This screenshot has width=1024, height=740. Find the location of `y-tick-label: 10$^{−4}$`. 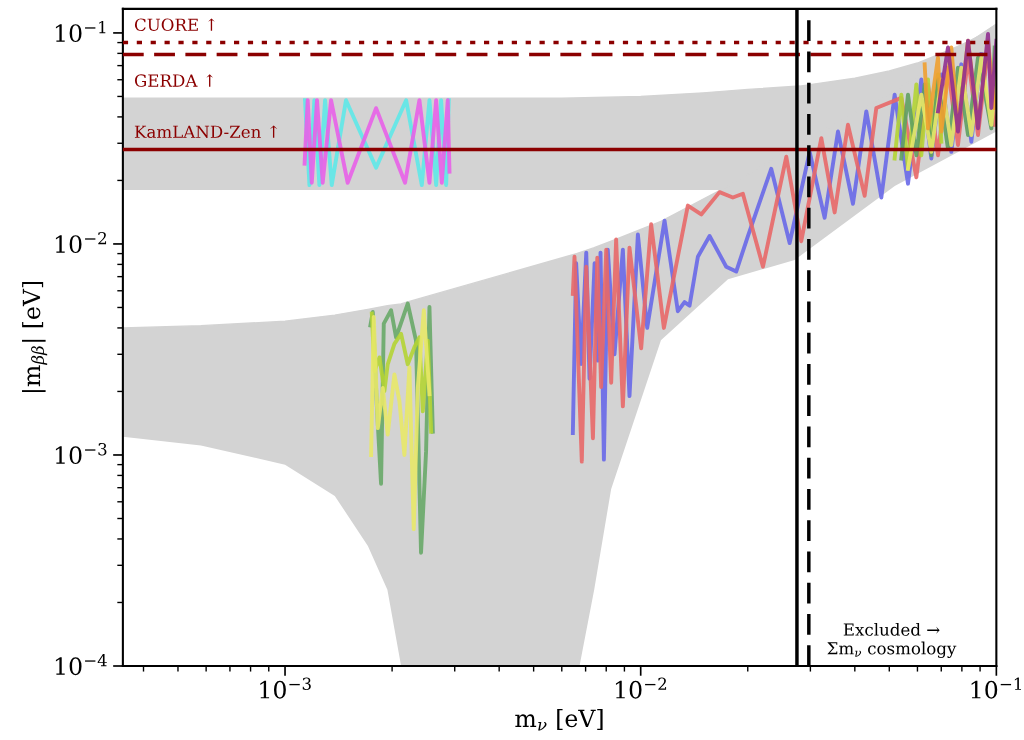

y-tick-label: 10$^{−4}$ is located at coordinates (81, 664).